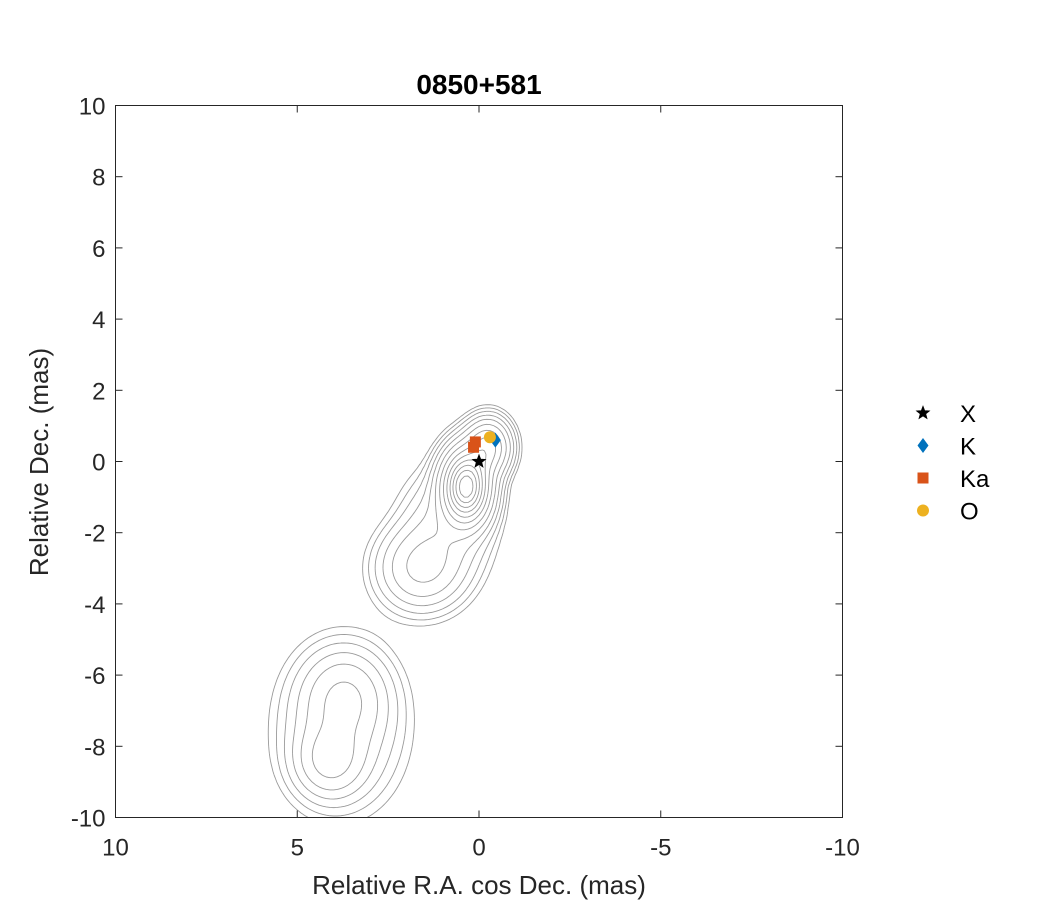 The height and width of the screenshot is (919, 1042). What do you see at coordinates (478, 84) in the screenshot?
I see `chart-title: 0850+581` at bounding box center [478, 84].